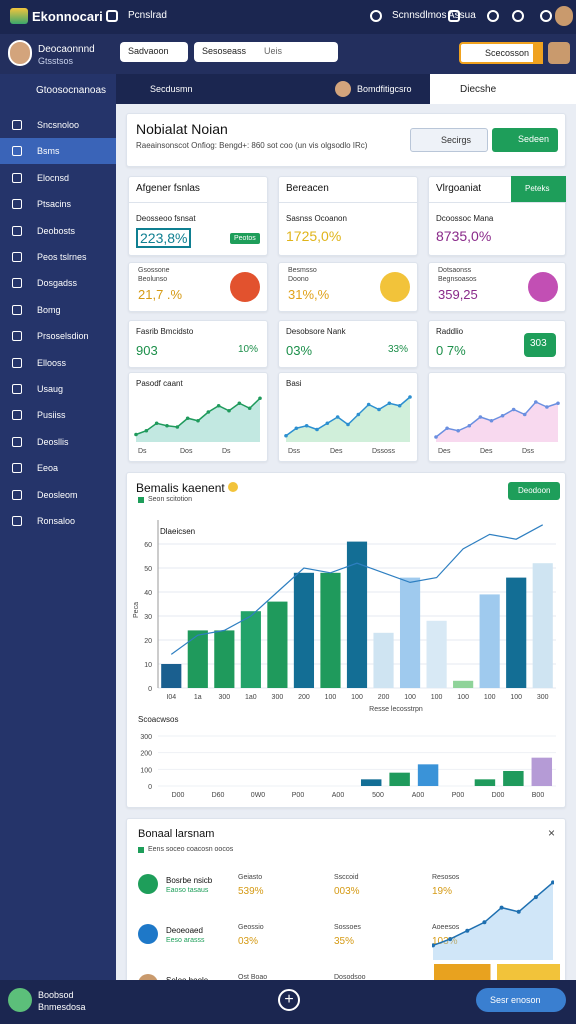  What do you see at coordinates (176, 834) in the screenshot?
I see `card-title: Bonaal larsnam` at bounding box center [176, 834].